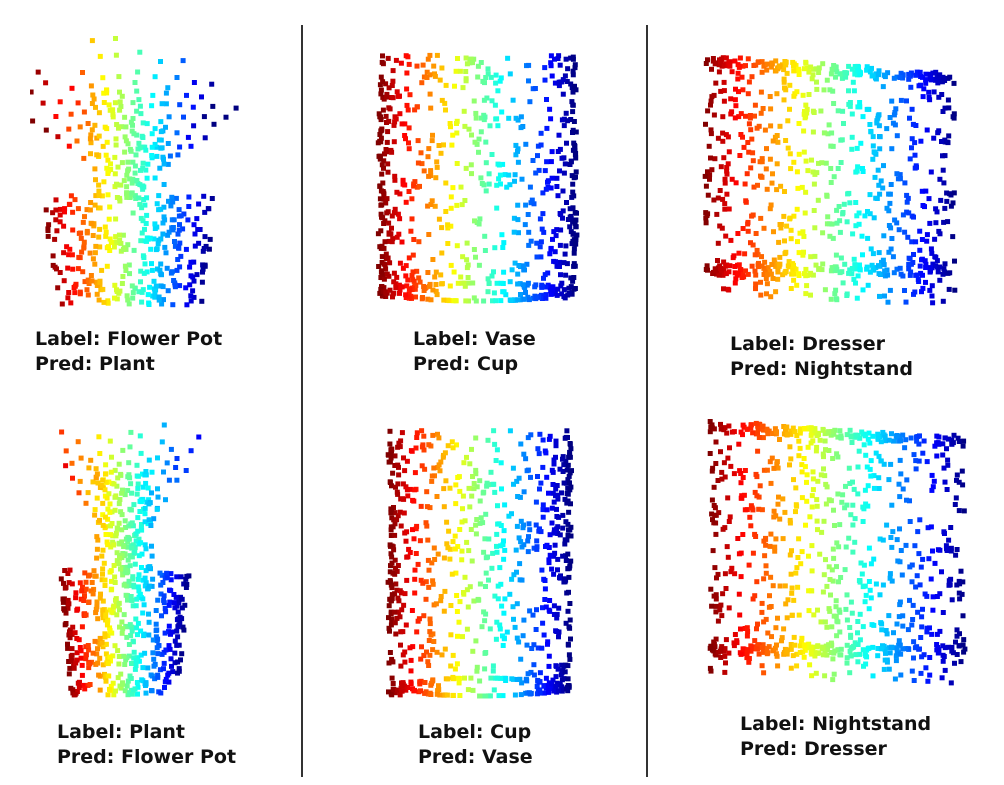  I want to click on caption: Label: Plant Pred: Flower Pot, so click(146, 745).